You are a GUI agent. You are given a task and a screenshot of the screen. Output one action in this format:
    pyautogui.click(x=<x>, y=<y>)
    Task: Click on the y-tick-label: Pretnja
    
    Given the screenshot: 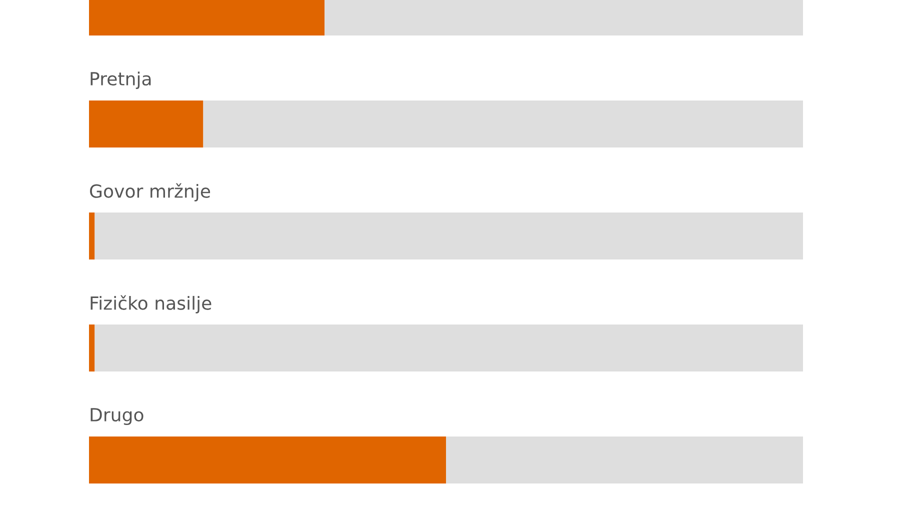 What is the action you would take?
    pyautogui.click(x=120, y=81)
    